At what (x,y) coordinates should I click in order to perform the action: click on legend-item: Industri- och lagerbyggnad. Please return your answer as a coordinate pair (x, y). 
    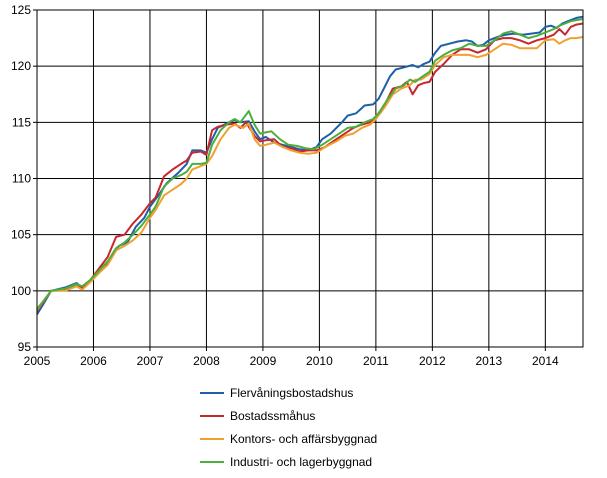
    Looking at the image, I should click on (286, 462).